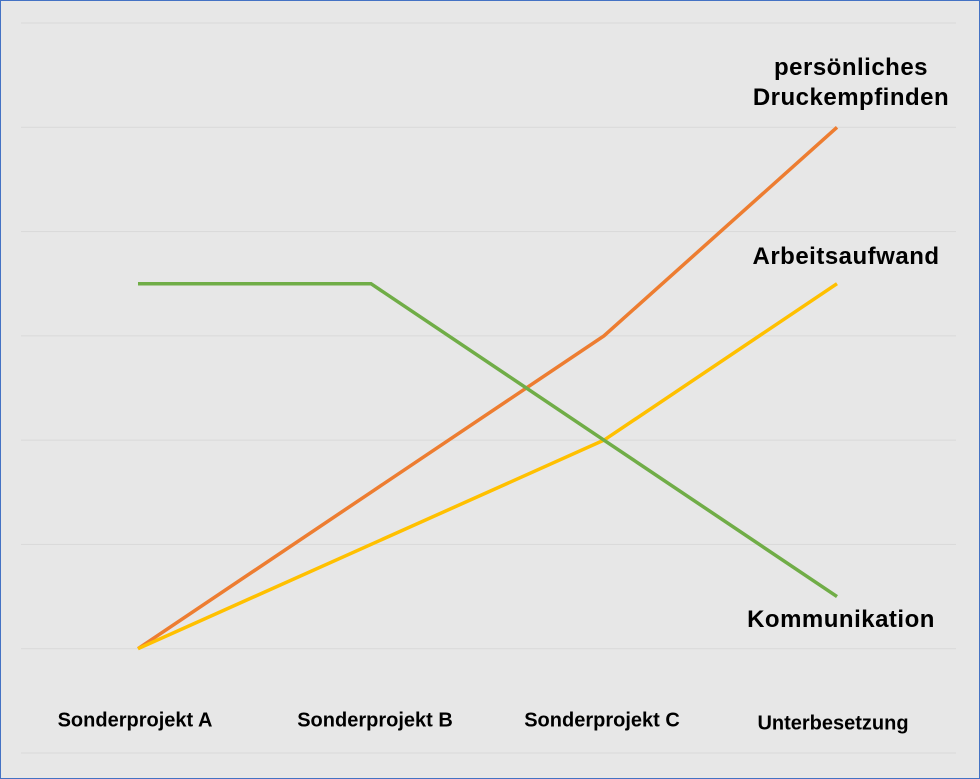 The width and height of the screenshot is (980, 779). What do you see at coordinates (832, 723) in the screenshot?
I see `x-tick-label: Unterbesetzung` at bounding box center [832, 723].